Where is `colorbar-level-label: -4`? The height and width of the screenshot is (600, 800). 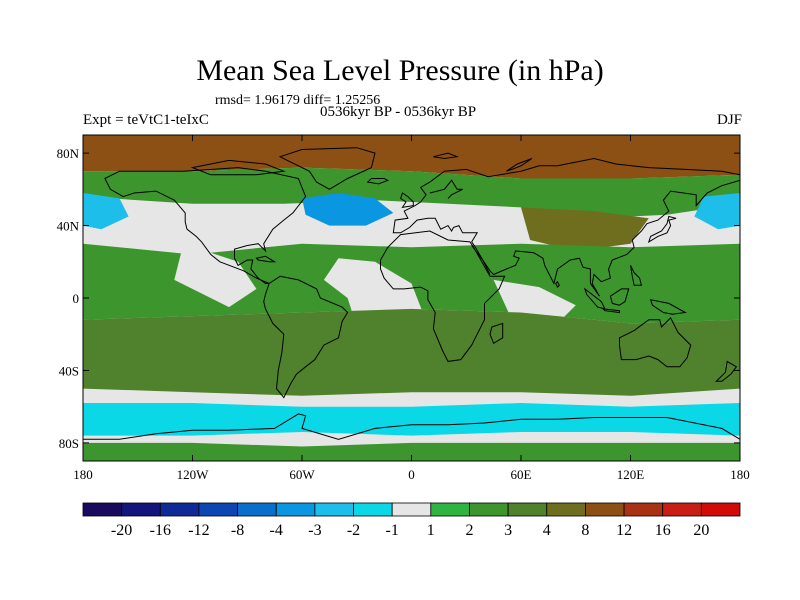 colorbar-level-label: -4 is located at coordinates (276, 530).